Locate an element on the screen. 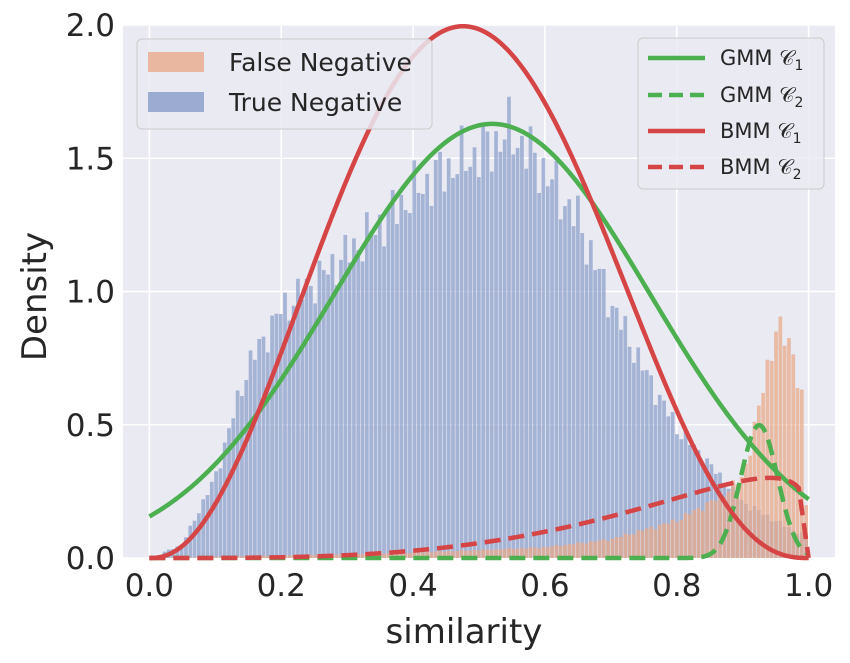 The width and height of the screenshot is (850, 663). curve-legend: GMM 𝒞1 GMM 𝒞2 BMM 𝒞1 BMM 𝒞2 is located at coordinates (731, 113).